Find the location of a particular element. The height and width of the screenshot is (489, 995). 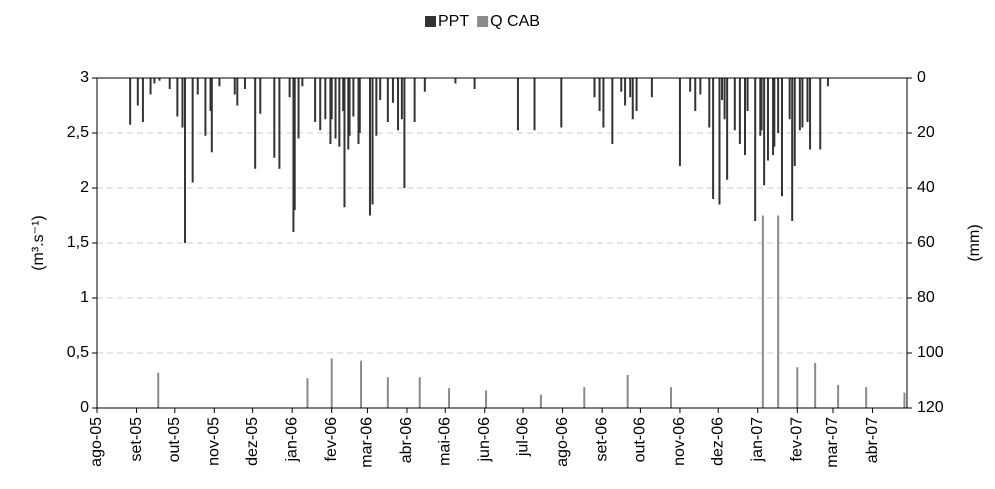

x-tick-label: jan-07 is located at coordinates (757, 440).